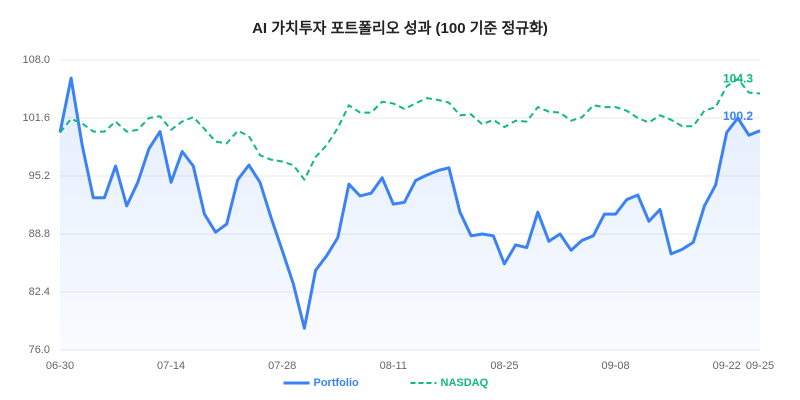  Describe the element at coordinates (760, 366) in the screenshot. I see `x-tick-label: 09-25` at that location.